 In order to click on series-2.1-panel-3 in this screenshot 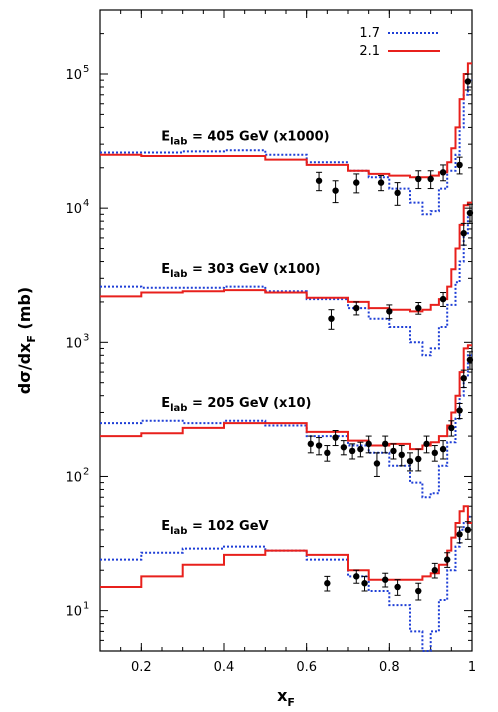, I will do `click(286, 546)`.